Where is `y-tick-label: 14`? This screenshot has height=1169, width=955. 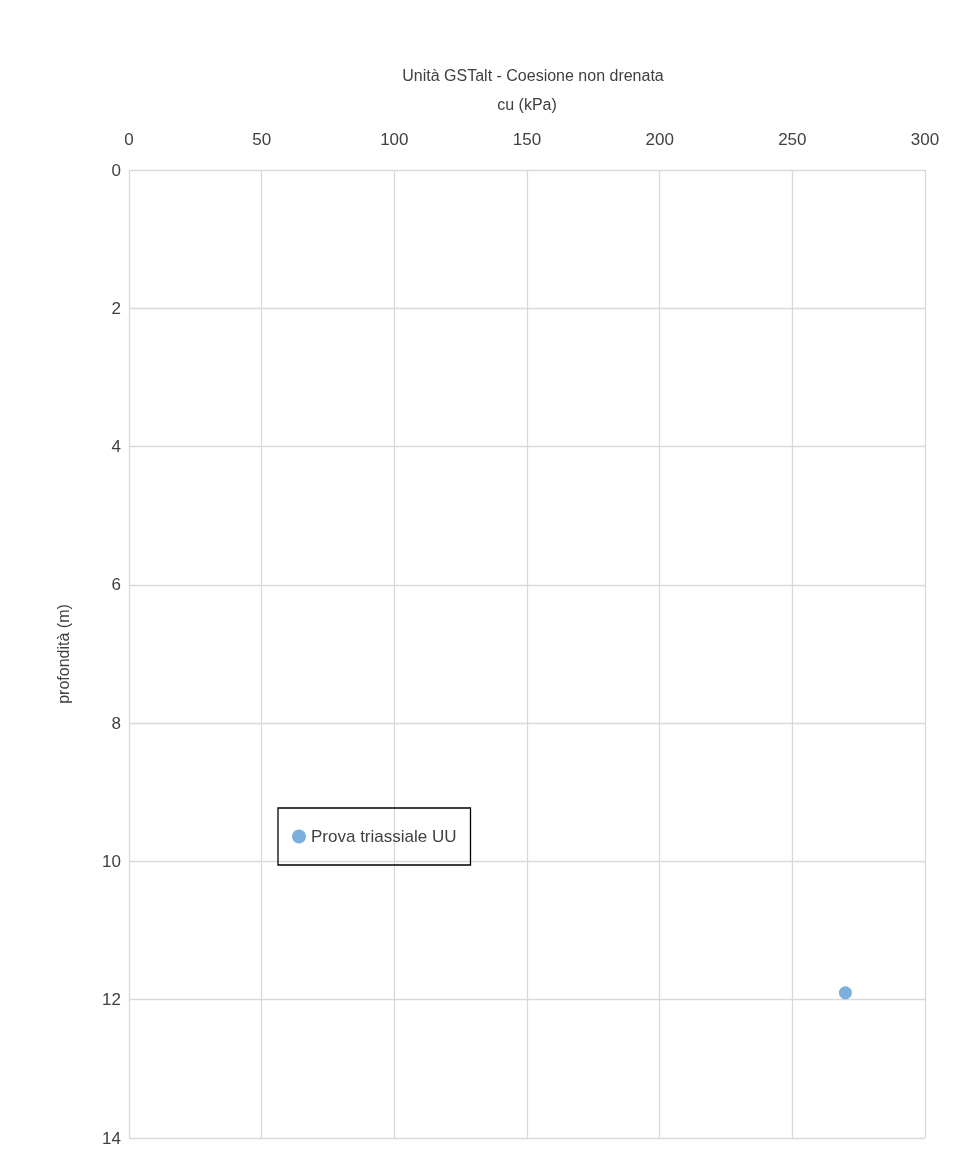 y-tick-label: 14 is located at coordinates (111, 1138).